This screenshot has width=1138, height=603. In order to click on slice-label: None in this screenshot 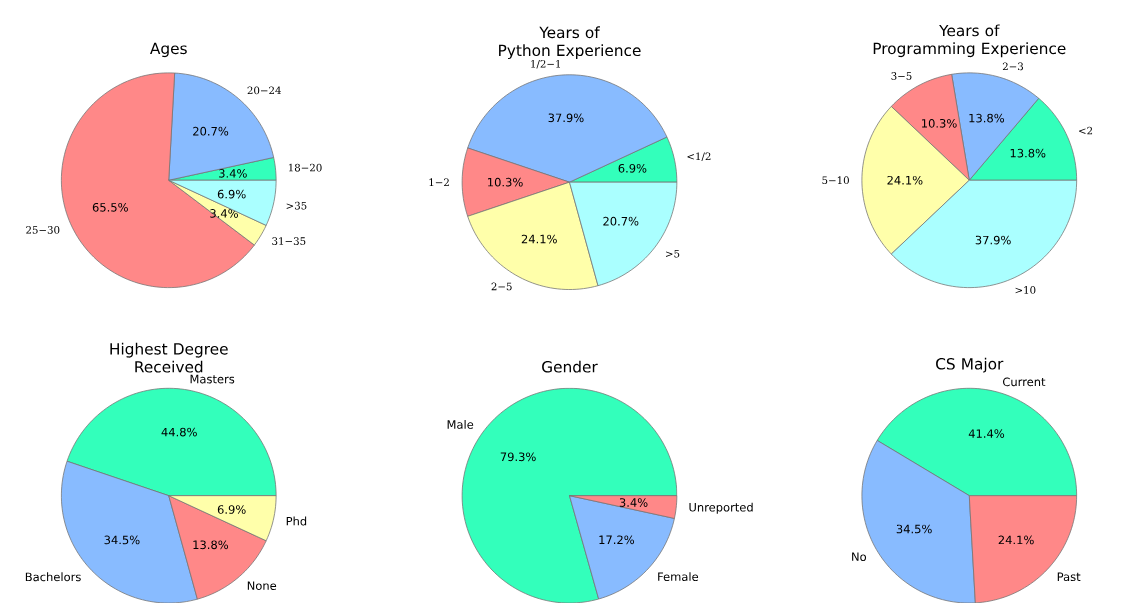, I will do `click(262, 585)`.